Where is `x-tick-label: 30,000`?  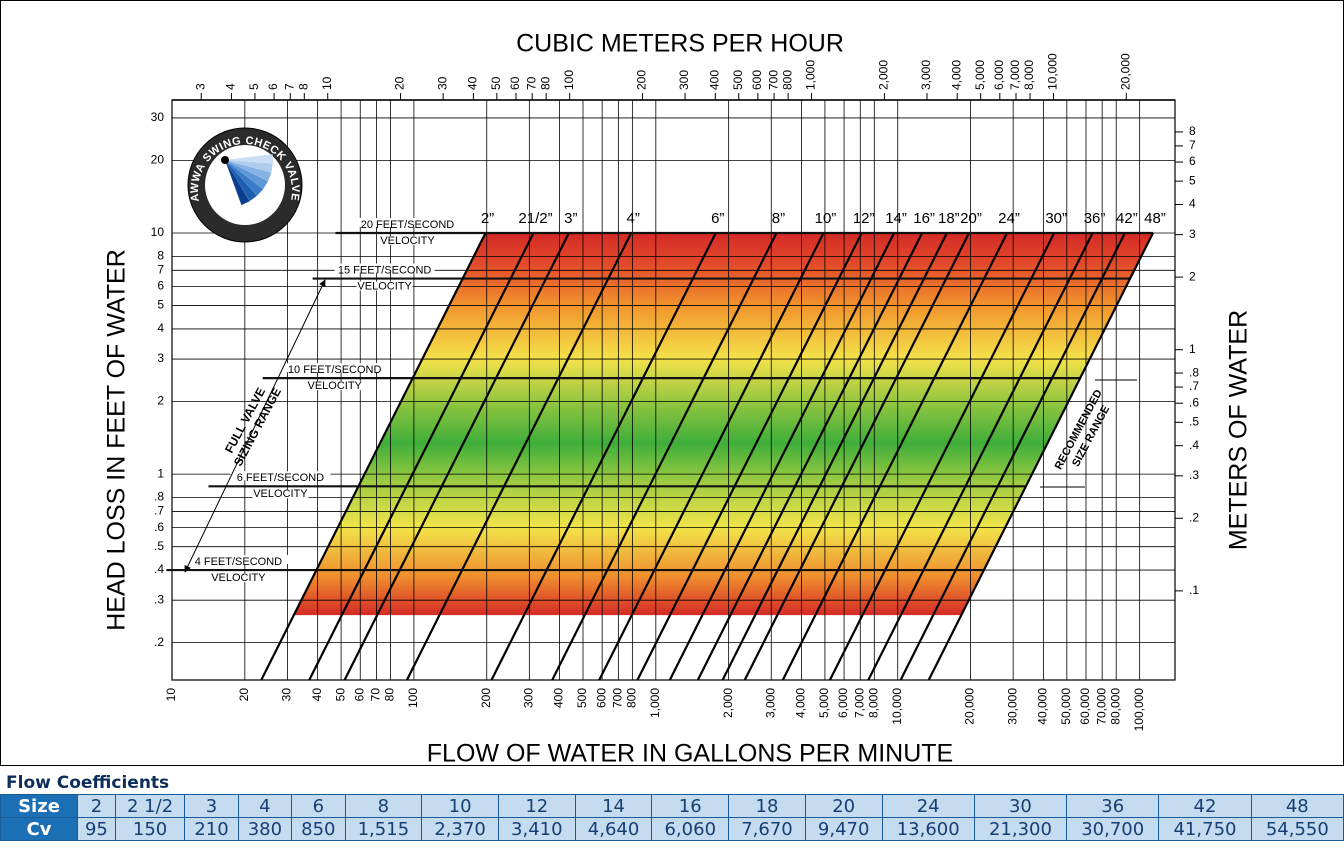 x-tick-label: 30,000 is located at coordinates (1012, 706).